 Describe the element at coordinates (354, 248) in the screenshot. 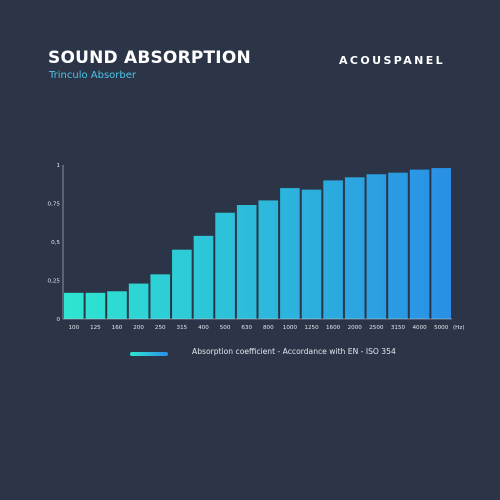

I see `bar-2000` at that location.